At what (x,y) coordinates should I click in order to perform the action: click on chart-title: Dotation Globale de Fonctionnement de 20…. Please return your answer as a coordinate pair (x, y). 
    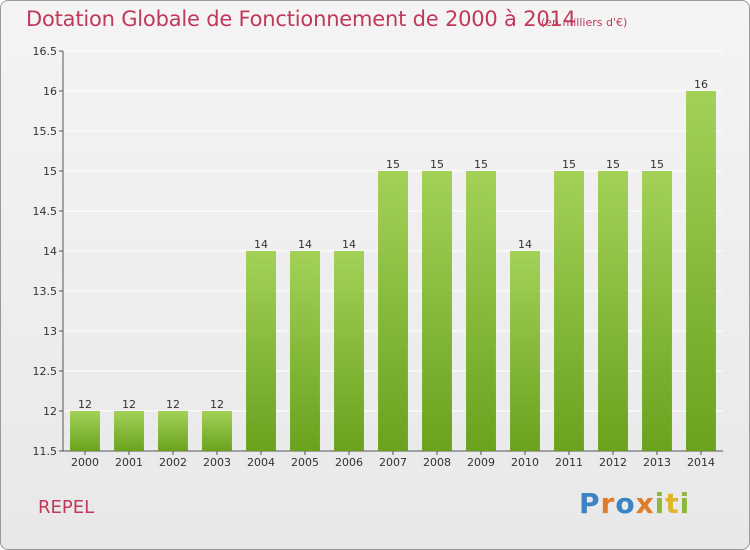
    Looking at the image, I should click on (301, 19).